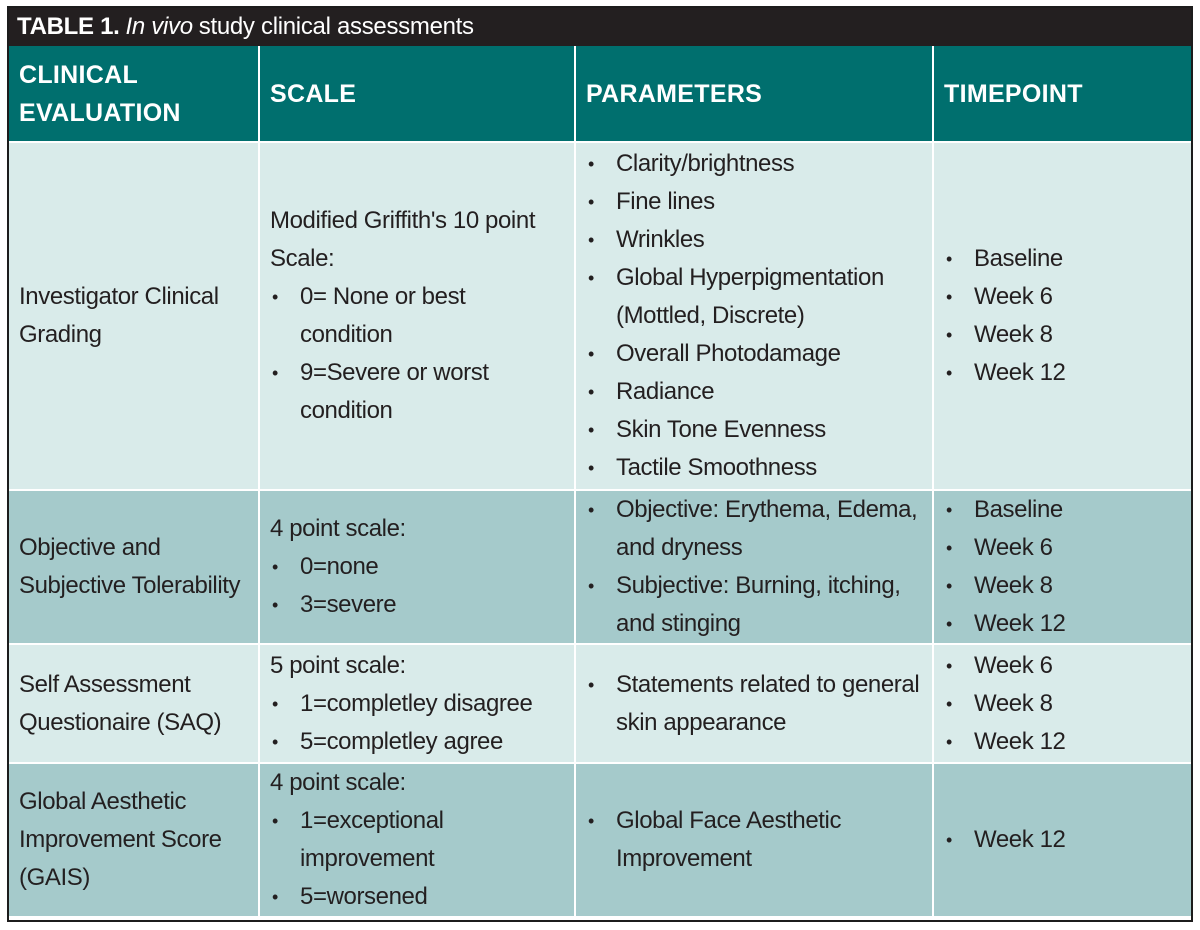  What do you see at coordinates (754, 202) in the screenshot?
I see `parameter-item: Fine lines` at bounding box center [754, 202].